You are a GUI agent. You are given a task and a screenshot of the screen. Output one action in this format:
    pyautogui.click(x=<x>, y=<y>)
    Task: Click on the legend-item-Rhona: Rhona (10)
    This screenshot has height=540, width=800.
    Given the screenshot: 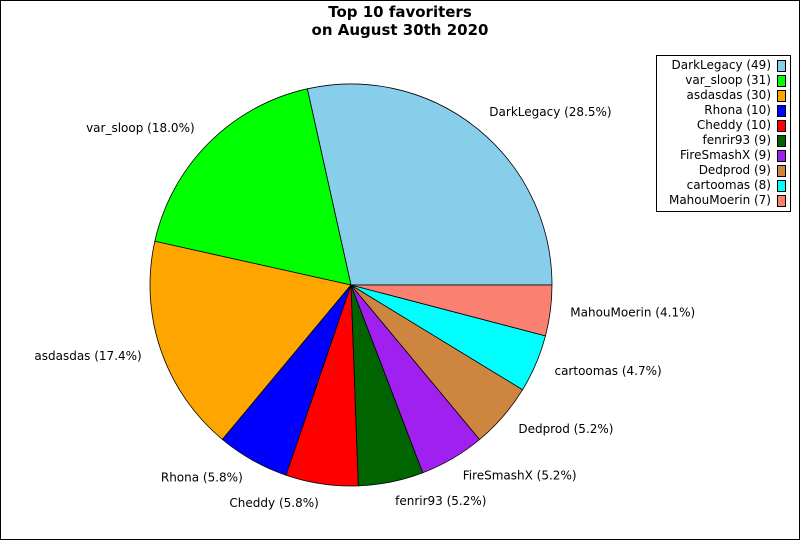 What is the action you would take?
    pyautogui.click(x=723, y=110)
    